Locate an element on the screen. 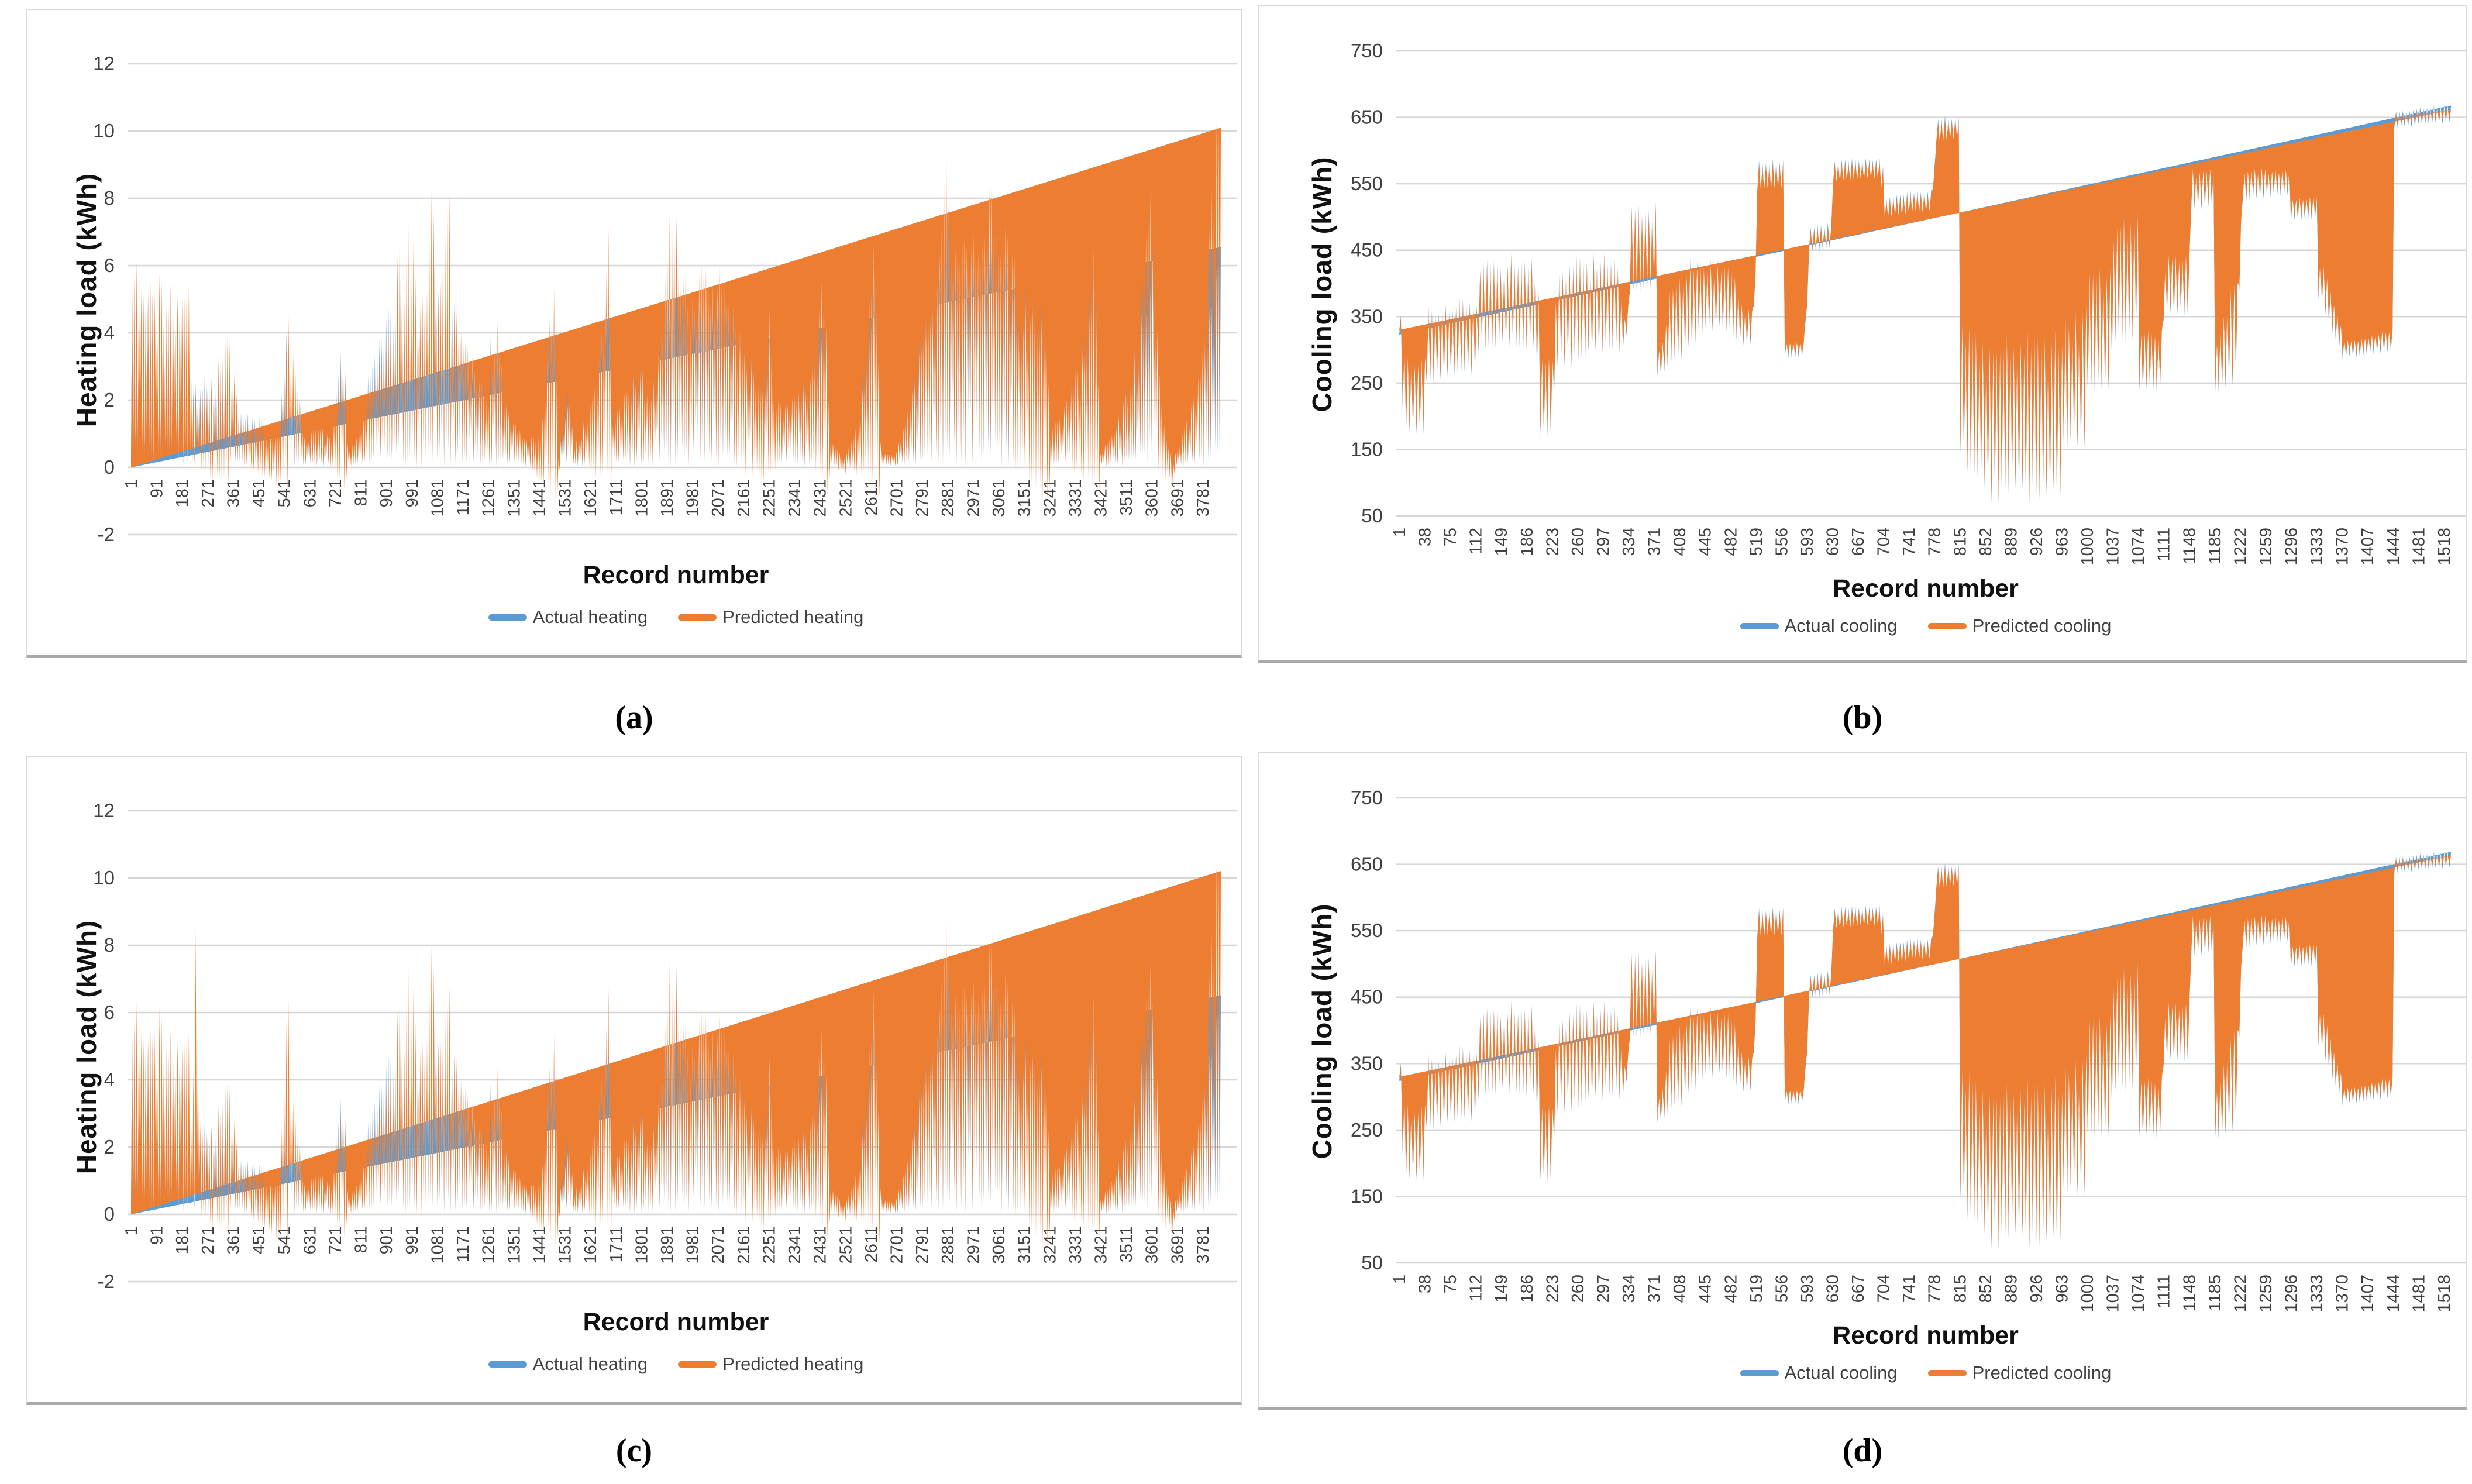 The height and width of the screenshot is (1484, 2472). svg-text: 350 is located at coordinates (1367, 1063).